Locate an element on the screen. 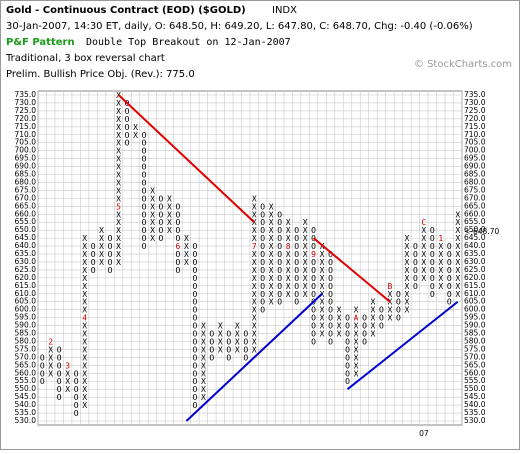  objective: Prelim. Bullish Price Obj. (Rev.): 775.0 is located at coordinates (100, 74).